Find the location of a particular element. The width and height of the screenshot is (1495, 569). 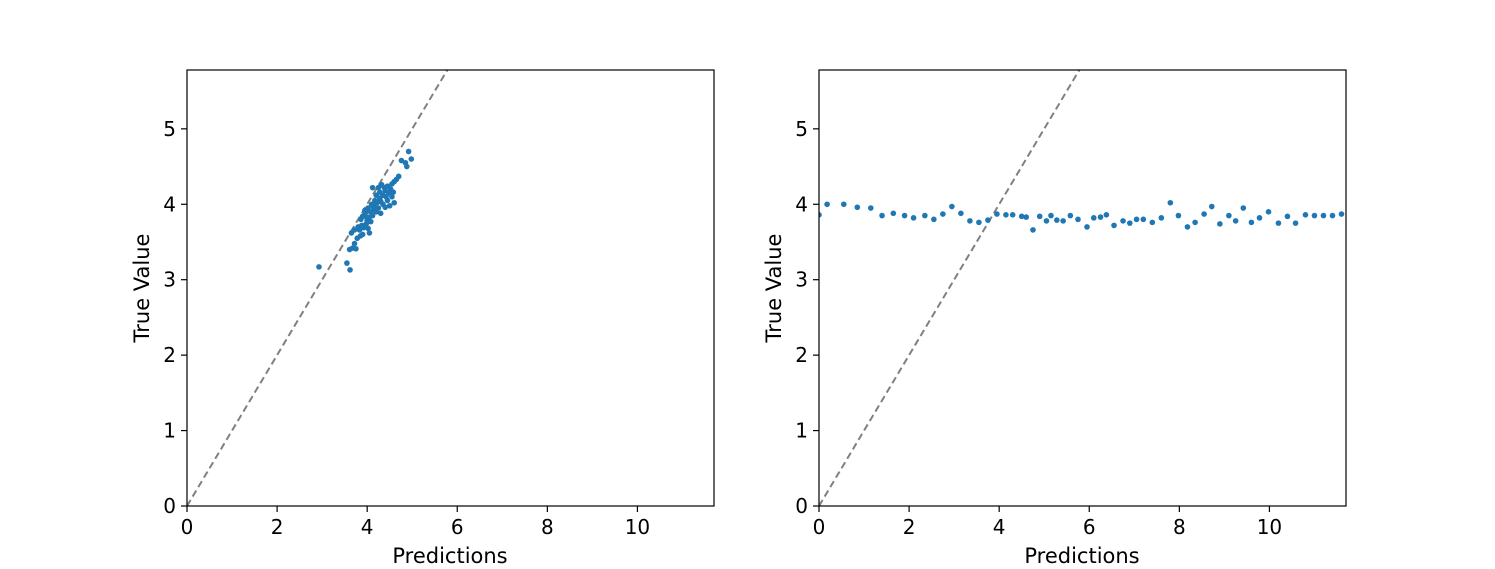

left-x-tick-label: 6 is located at coordinates (457, 527).